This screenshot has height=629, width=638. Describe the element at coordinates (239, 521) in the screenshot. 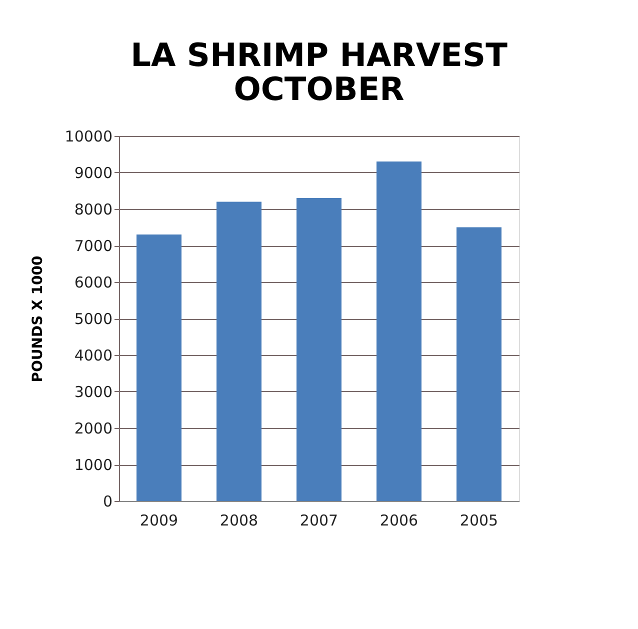

I see `x-tick-label: 2008` at that location.